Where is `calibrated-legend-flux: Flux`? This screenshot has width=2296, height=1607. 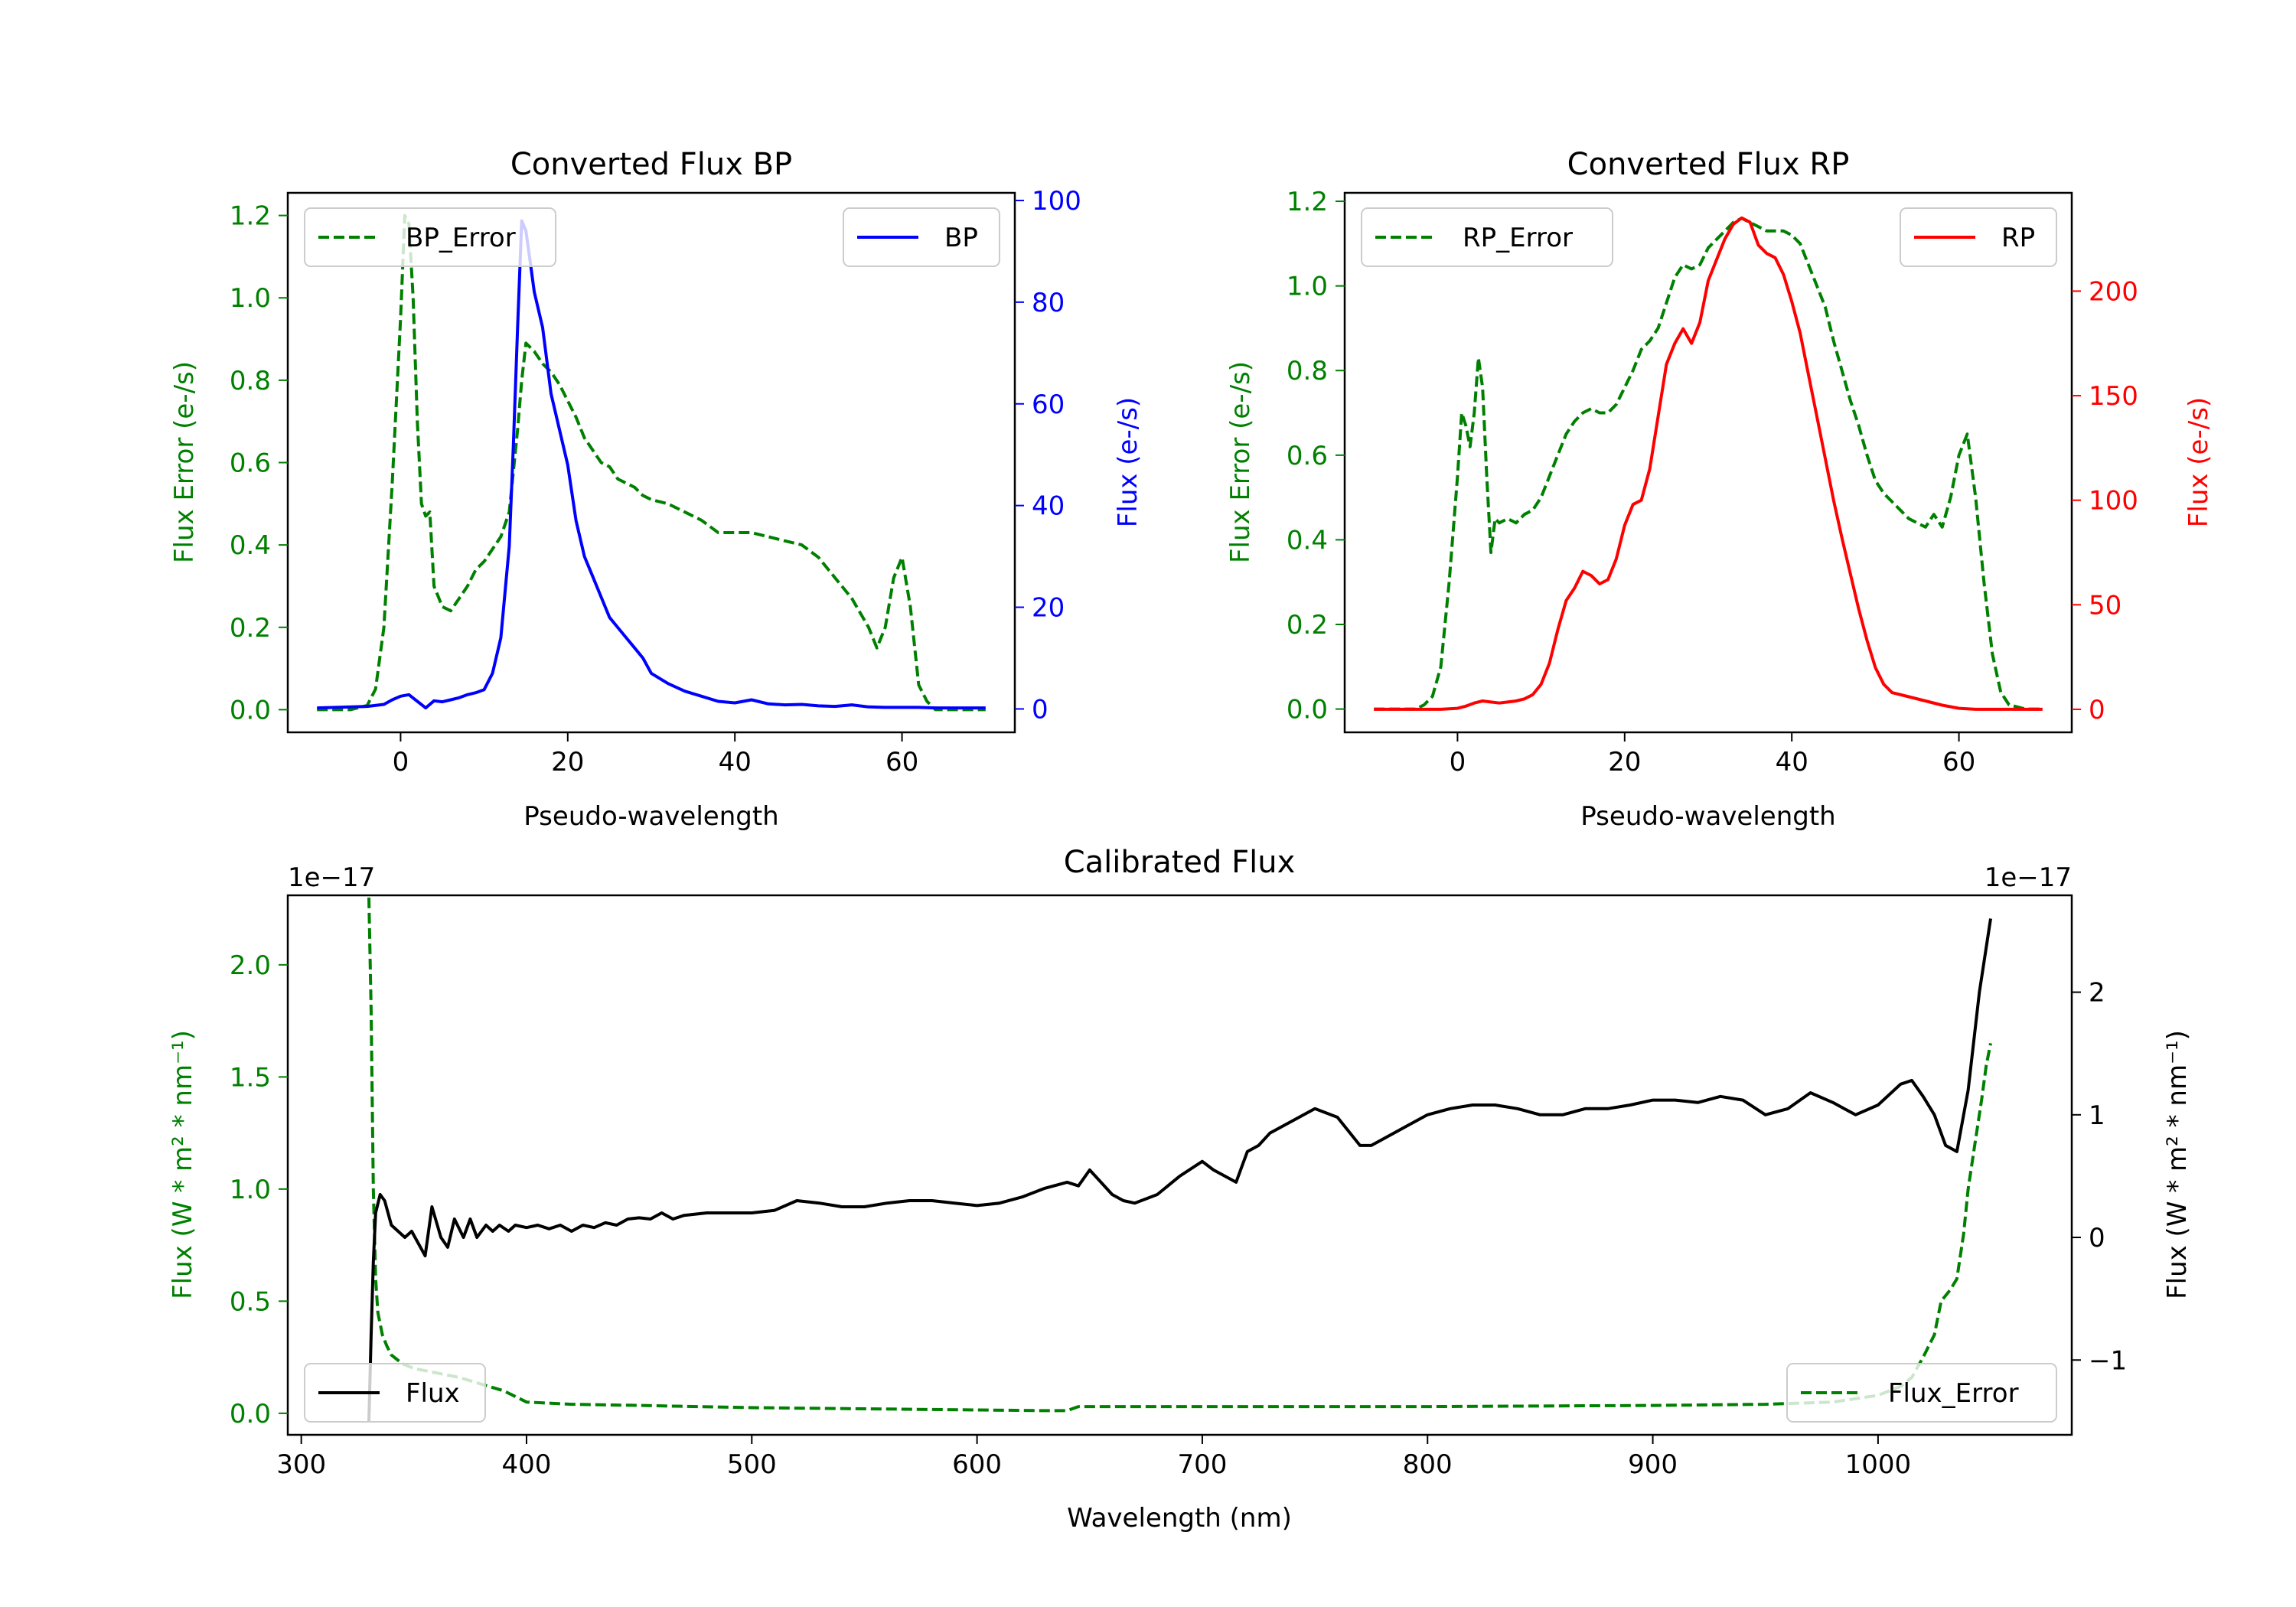 calibrated-legend-flux: Flux is located at coordinates (395, 1393).